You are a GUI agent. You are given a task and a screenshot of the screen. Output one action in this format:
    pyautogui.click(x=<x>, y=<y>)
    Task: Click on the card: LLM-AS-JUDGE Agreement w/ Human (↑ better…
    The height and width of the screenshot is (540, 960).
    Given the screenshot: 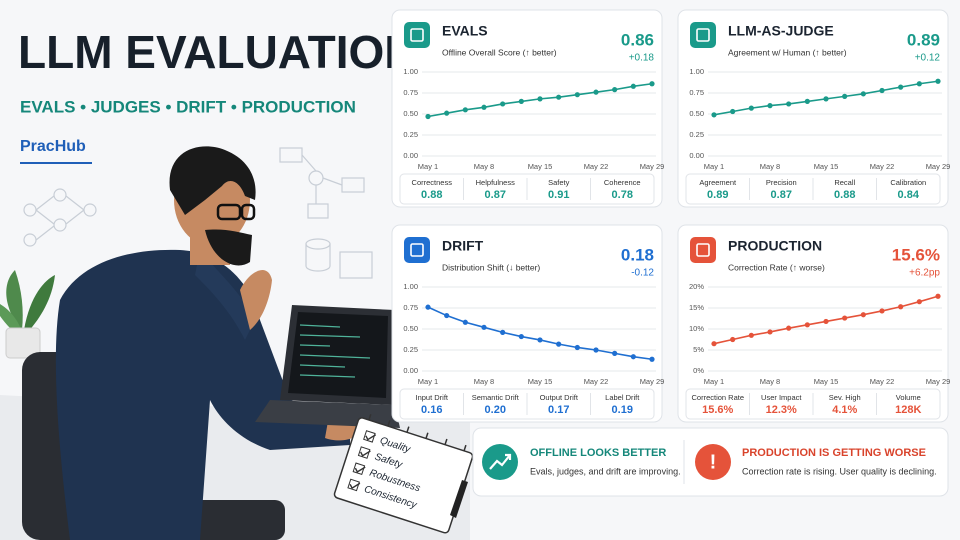 What is the action you would take?
    pyautogui.click(x=813, y=108)
    